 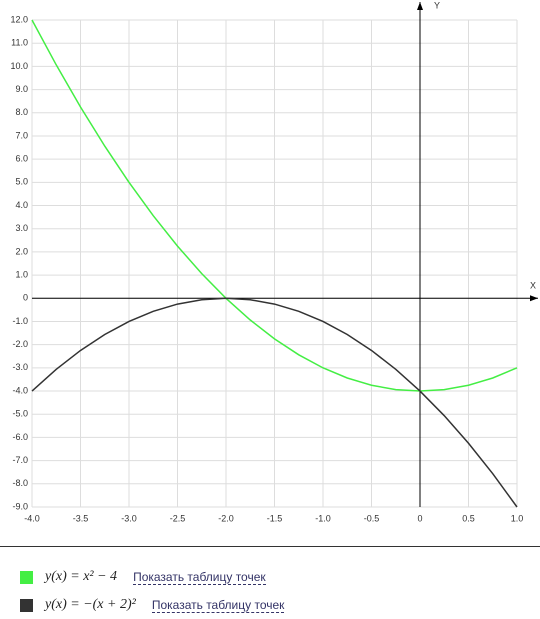 I want to click on legend-label: y(x) = x² − 4, so click(x=81, y=576).